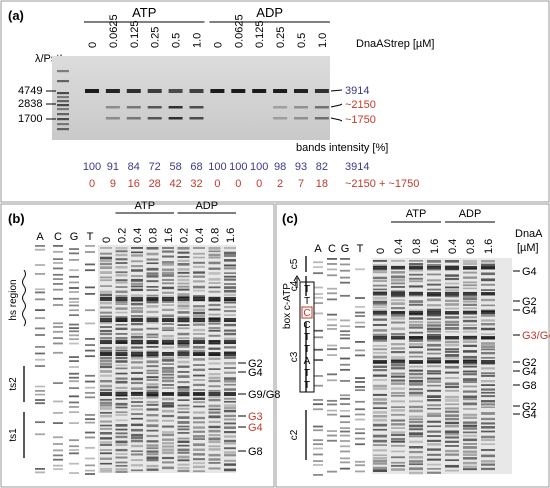  What do you see at coordinates (200, 235) in the screenshot?
I see `concentration-label-b: 0.4` at bounding box center [200, 235].